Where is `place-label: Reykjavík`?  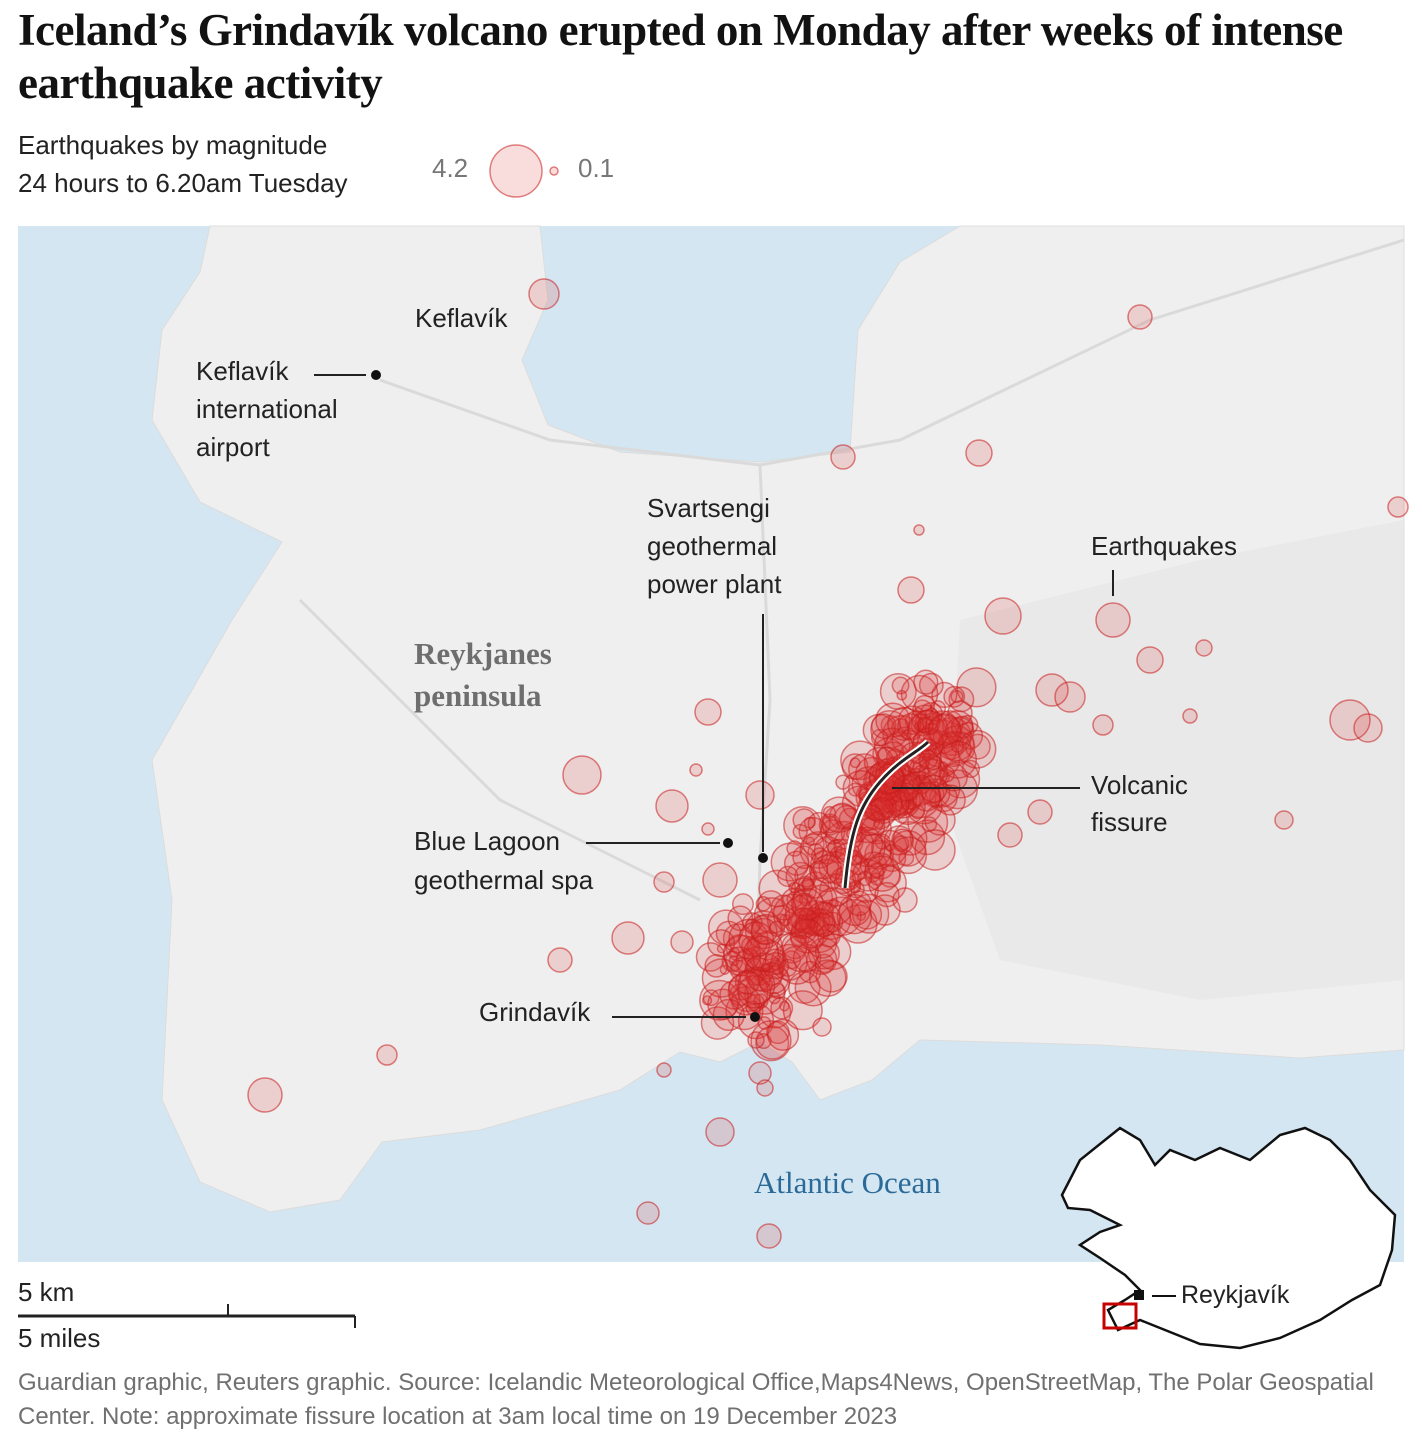
place-label: Reykjavík is located at coordinates (1235, 1295).